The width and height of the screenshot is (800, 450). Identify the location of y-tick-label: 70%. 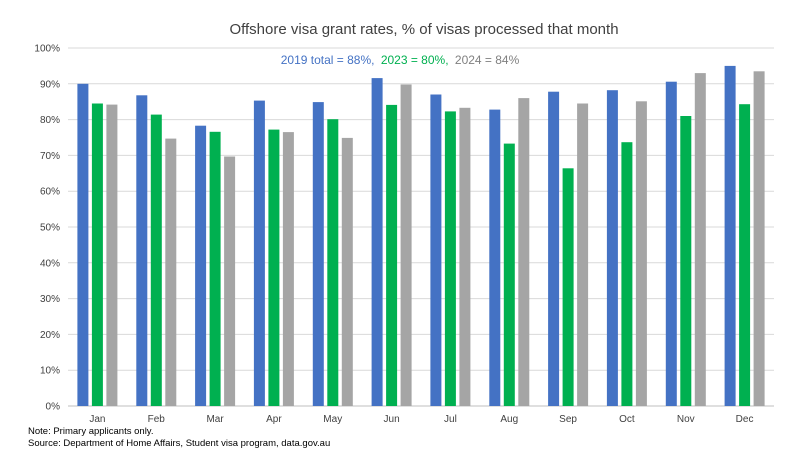
(50, 156).